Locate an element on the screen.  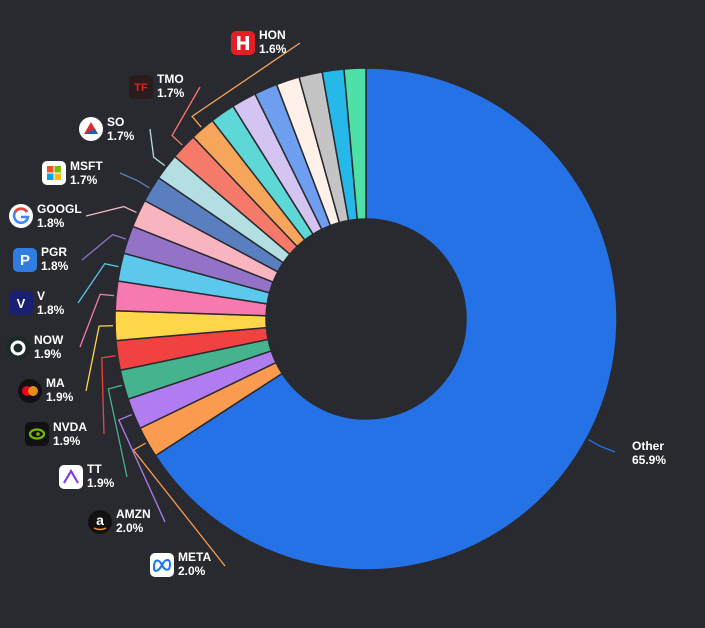
slice-value-msft: 1.7% is located at coordinates (84, 180).